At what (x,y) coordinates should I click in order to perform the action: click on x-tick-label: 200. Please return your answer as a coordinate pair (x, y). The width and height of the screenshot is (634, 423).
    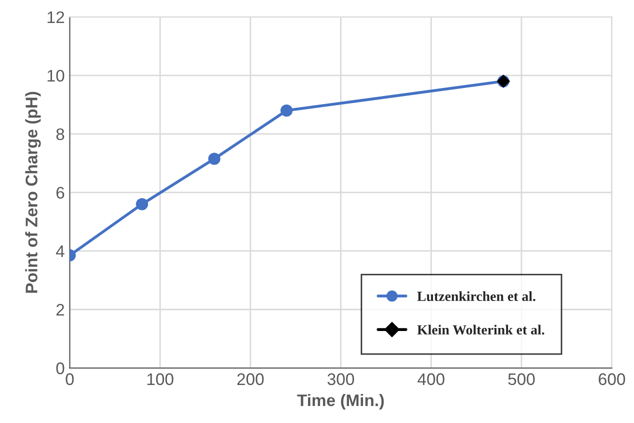
    Looking at the image, I should click on (250, 379).